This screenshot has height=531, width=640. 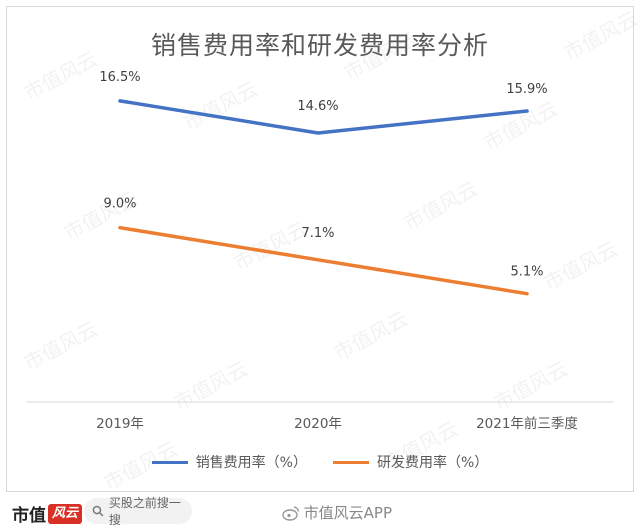 What do you see at coordinates (98, 511) in the screenshot?
I see `search-icon` at bounding box center [98, 511].